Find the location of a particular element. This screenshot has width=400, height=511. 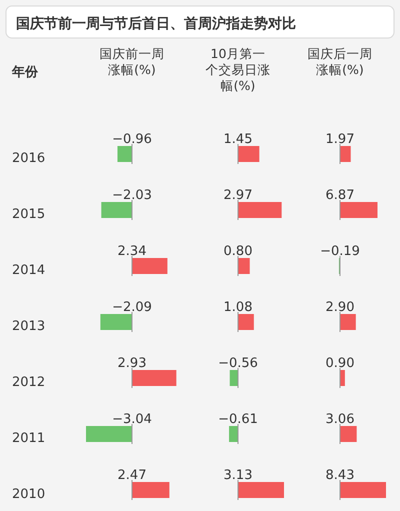

data-label: 2.90 is located at coordinates (340, 307).